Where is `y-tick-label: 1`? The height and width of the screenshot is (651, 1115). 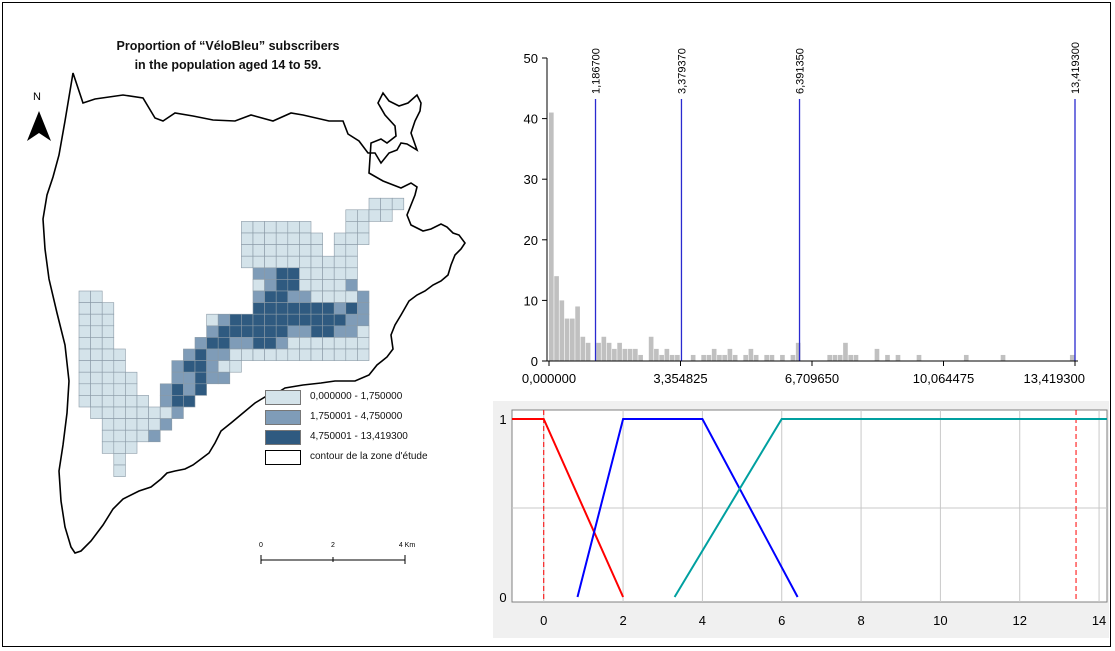 y-tick-label: 1 is located at coordinates (502, 419).